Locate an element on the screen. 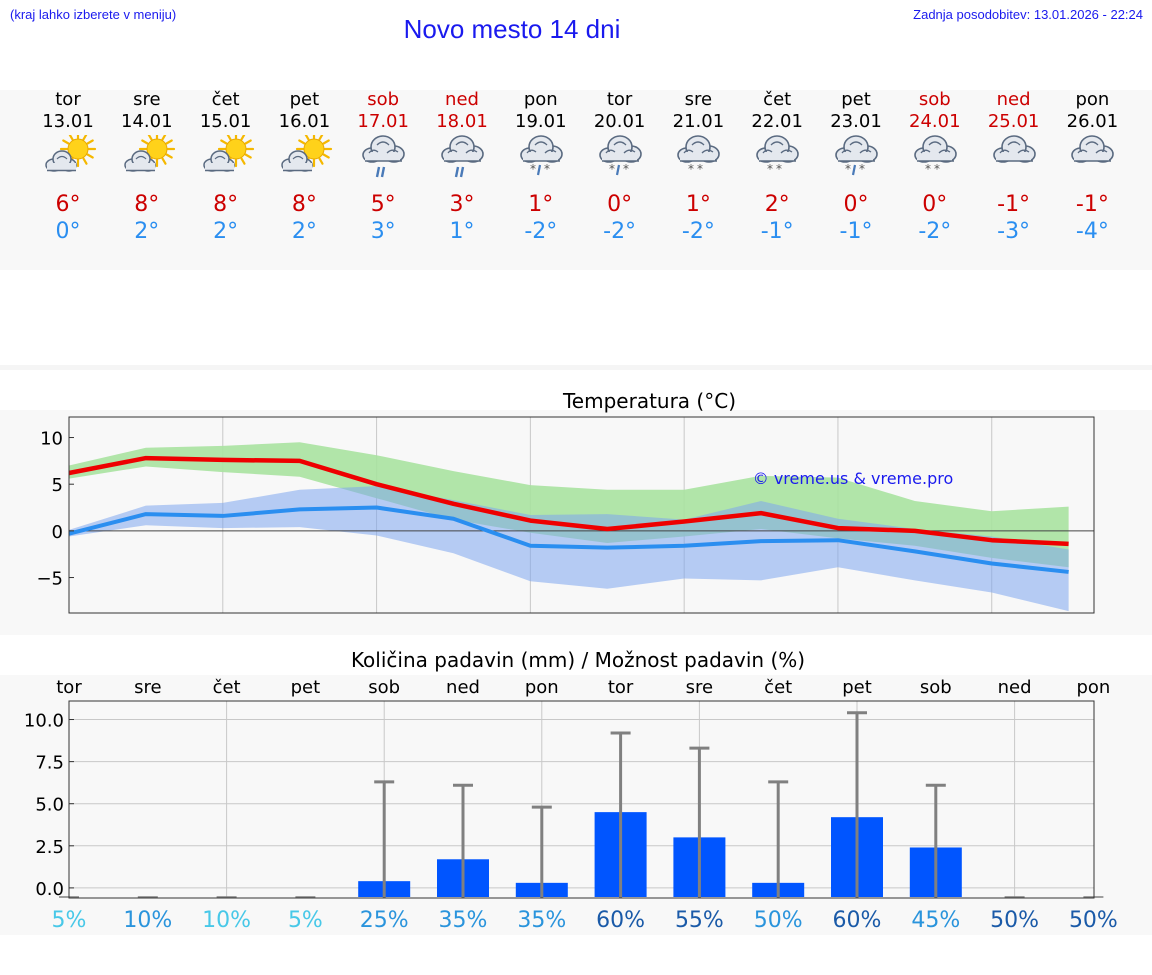  day-date: 16.01 is located at coordinates (304, 121).